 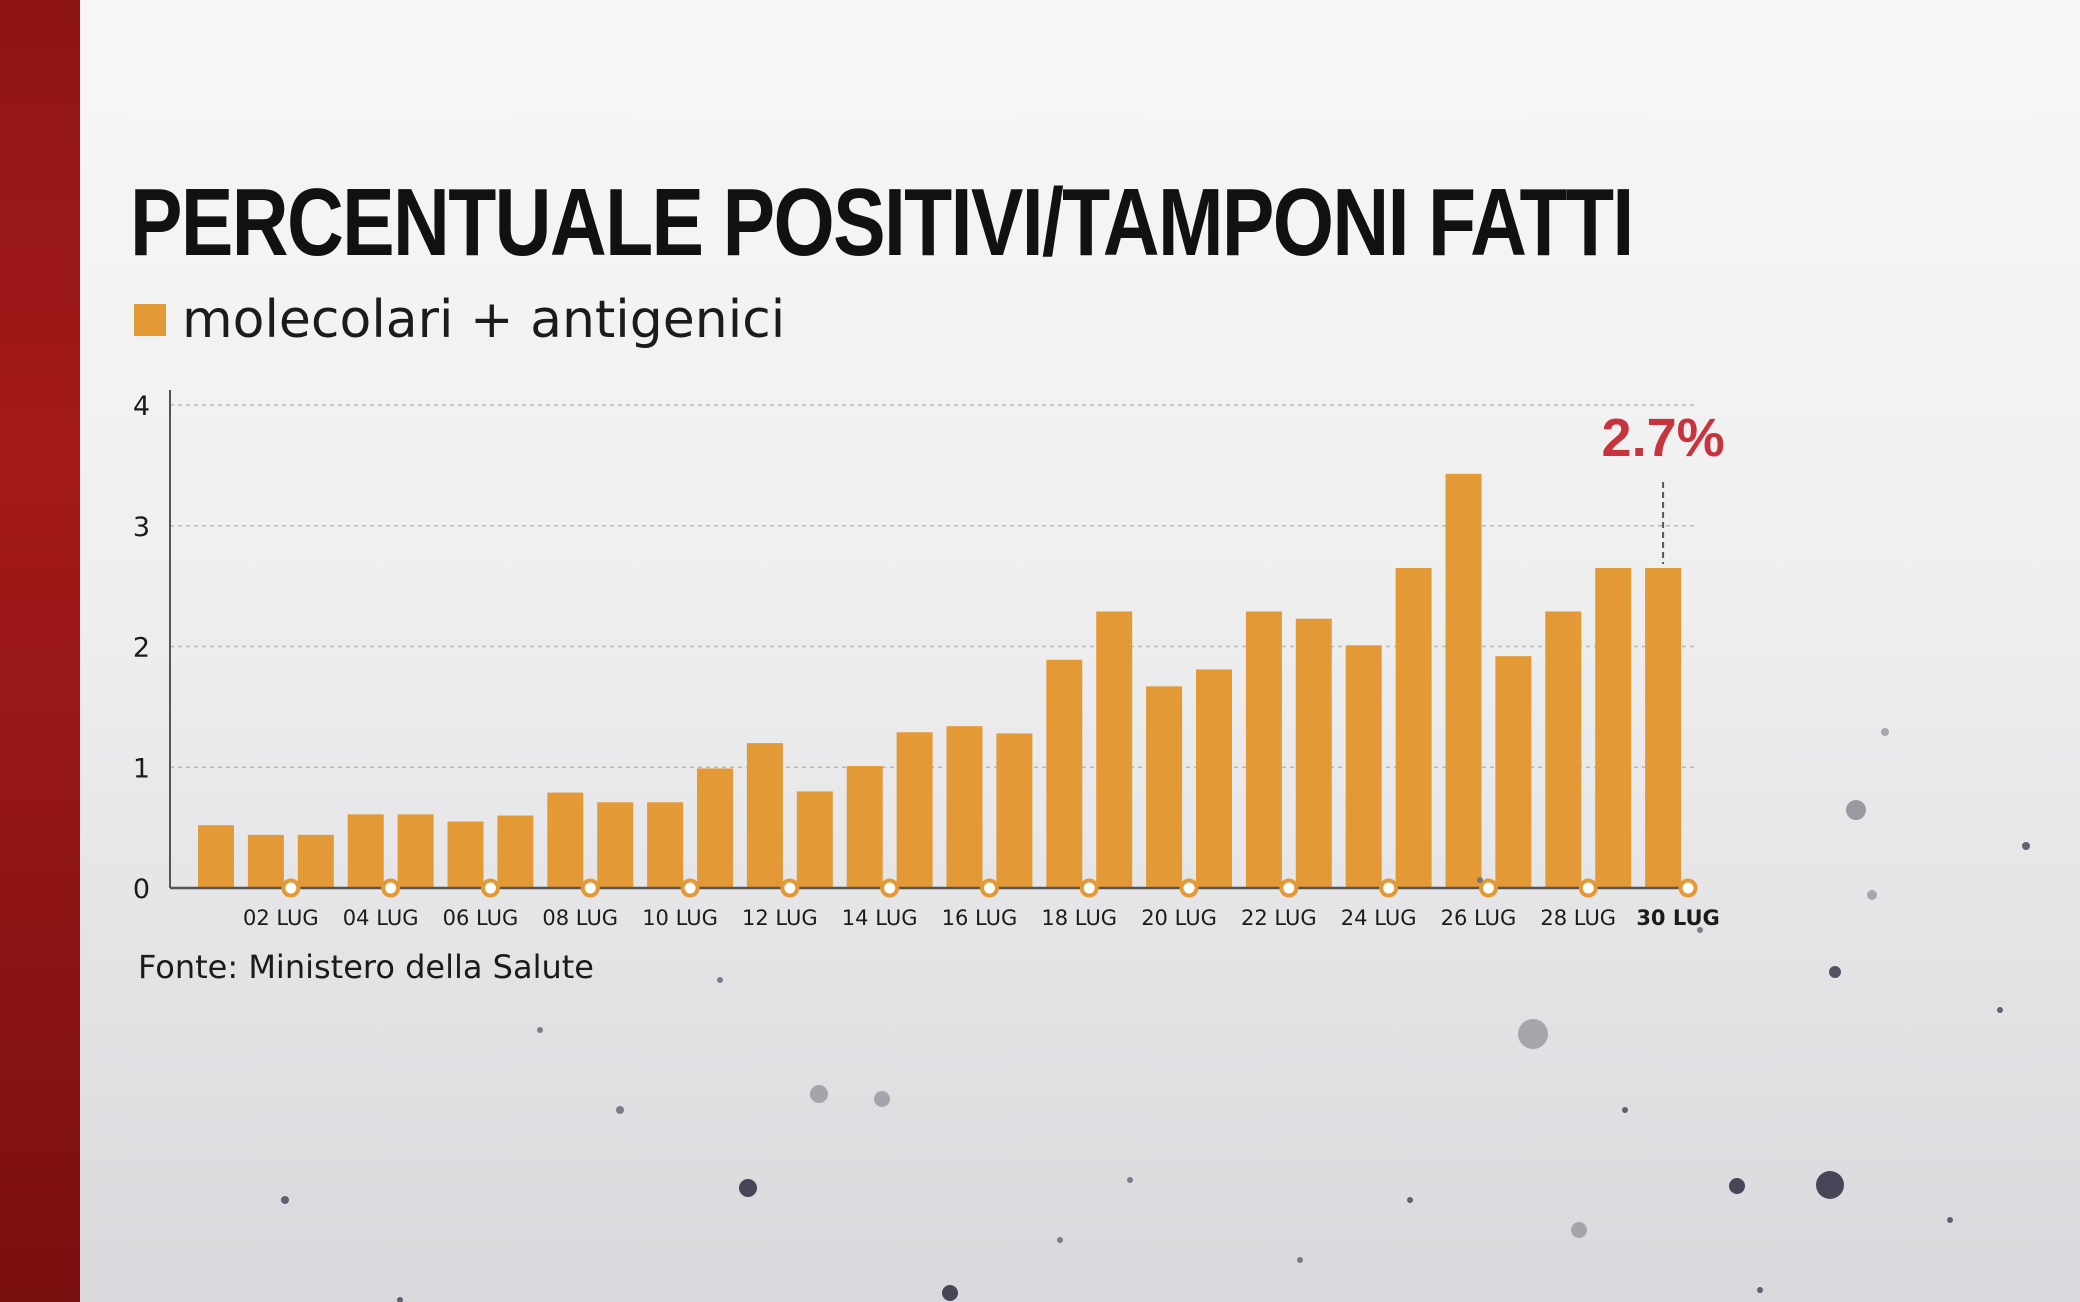 What do you see at coordinates (1578, 918) in the screenshot?
I see `x-tick-label: 28 LUG` at bounding box center [1578, 918].